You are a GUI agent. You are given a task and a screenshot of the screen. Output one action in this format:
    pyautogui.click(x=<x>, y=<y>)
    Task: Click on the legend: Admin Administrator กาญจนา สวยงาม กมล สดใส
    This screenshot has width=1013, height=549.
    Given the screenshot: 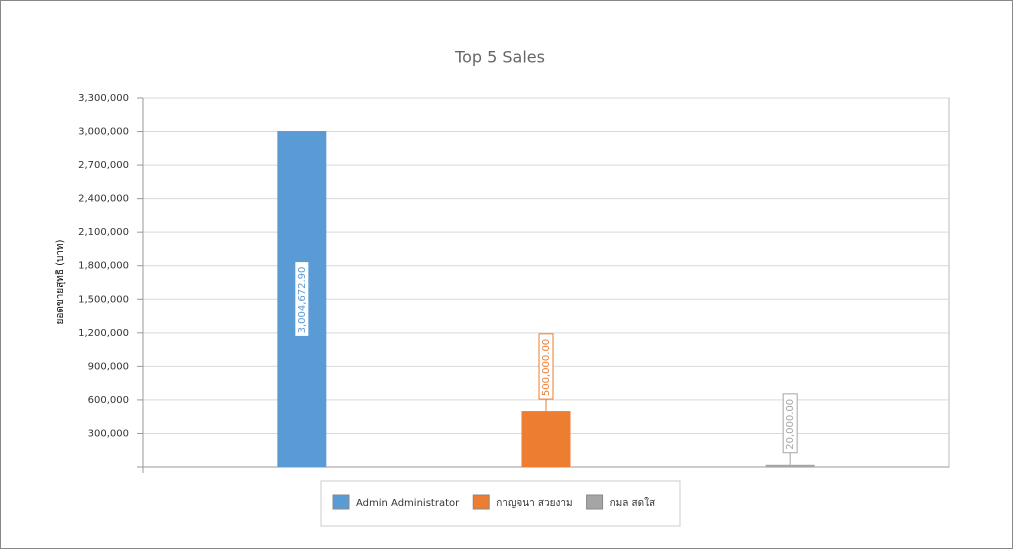 What is the action you would take?
    pyautogui.click(x=500, y=503)
    